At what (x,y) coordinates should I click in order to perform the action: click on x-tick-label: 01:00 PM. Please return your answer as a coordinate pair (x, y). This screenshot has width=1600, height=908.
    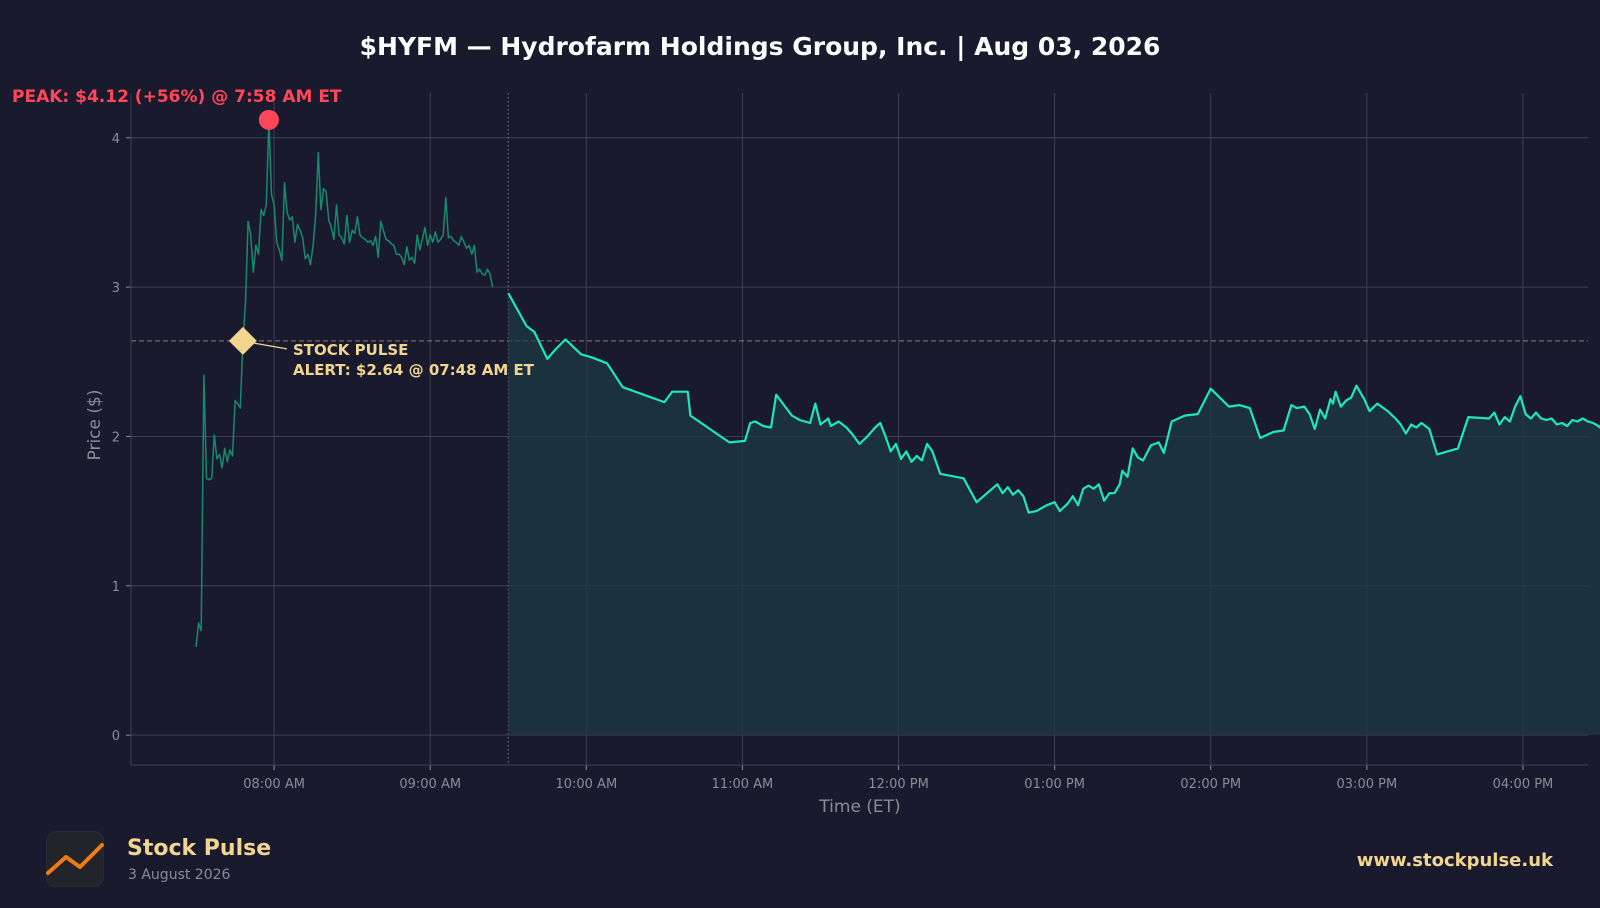
    Looking at the image, I should click on (1054, 784).